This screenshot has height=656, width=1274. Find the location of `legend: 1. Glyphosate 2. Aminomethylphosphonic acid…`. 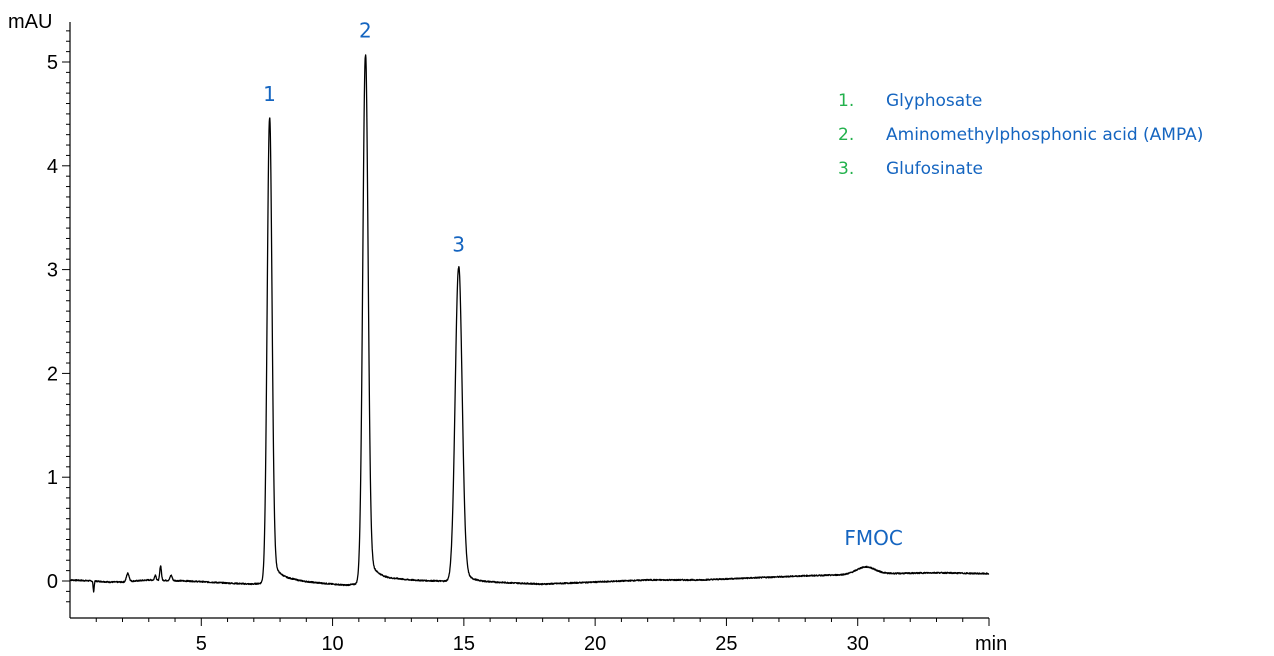

legend: 1. Glyphosate 2. Aminomethylphosphonic acid… is located at coordinates (1020, 135).